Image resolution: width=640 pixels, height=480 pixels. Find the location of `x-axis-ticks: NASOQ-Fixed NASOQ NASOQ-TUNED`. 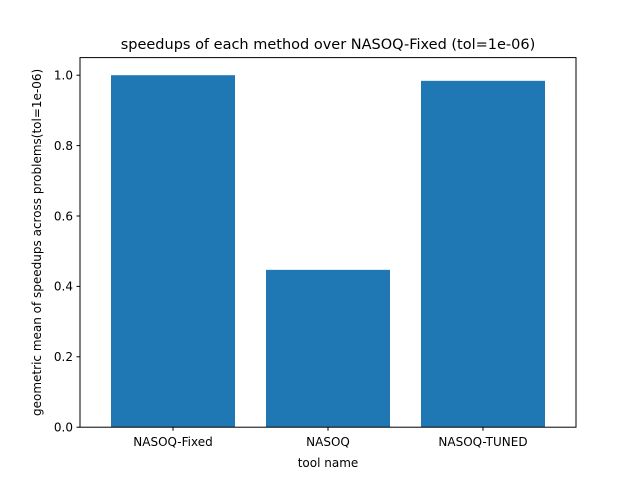

x-axis-ticks: NASOQ-Fixed NASOQ NASOQ-TUNED is located at coordinates (330, 438).